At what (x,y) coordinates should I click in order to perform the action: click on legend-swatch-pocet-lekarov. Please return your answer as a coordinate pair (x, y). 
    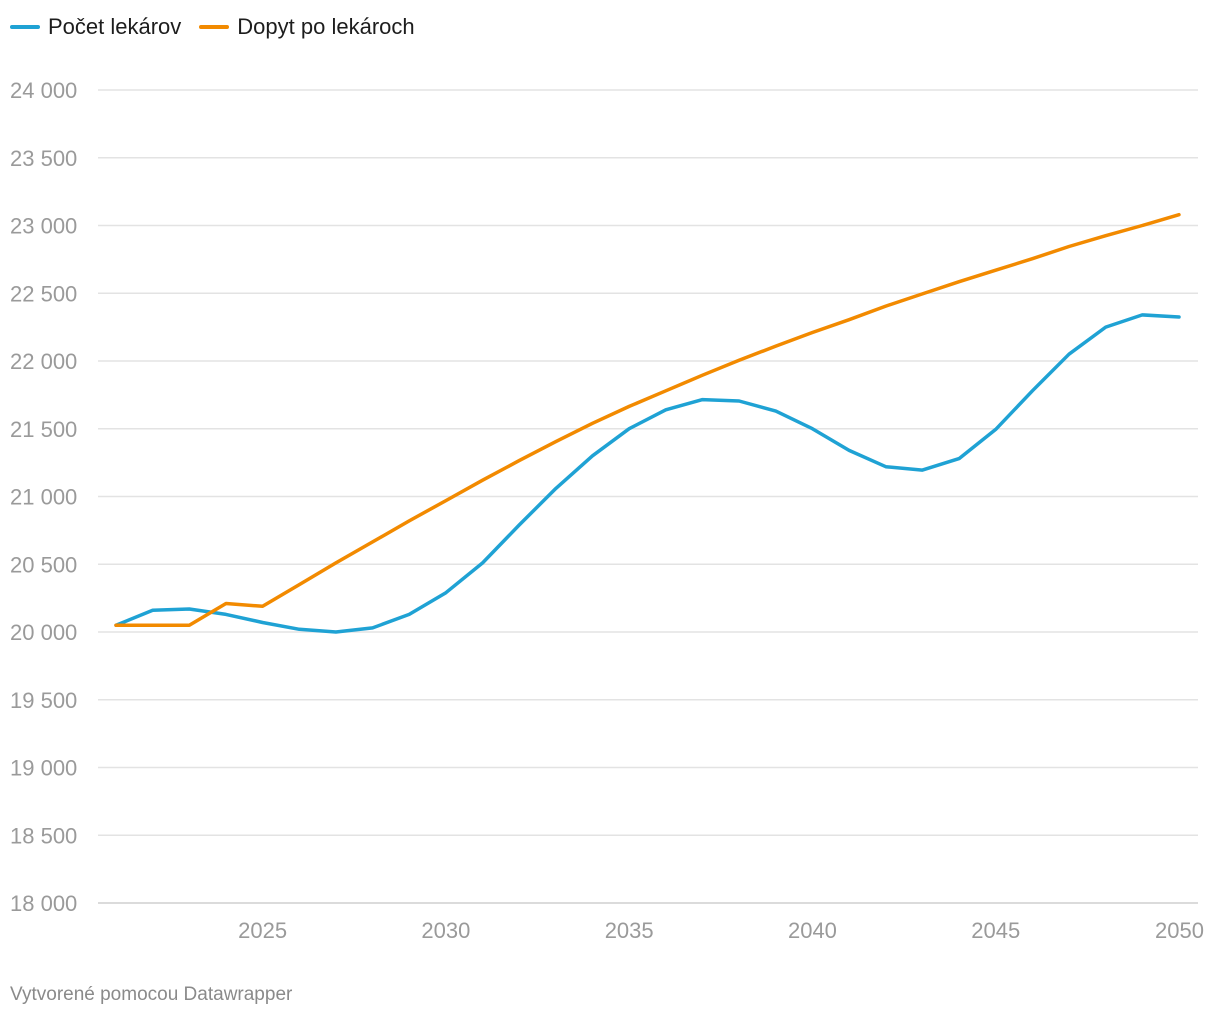
    Looking at the image, I should click on (25, 27).